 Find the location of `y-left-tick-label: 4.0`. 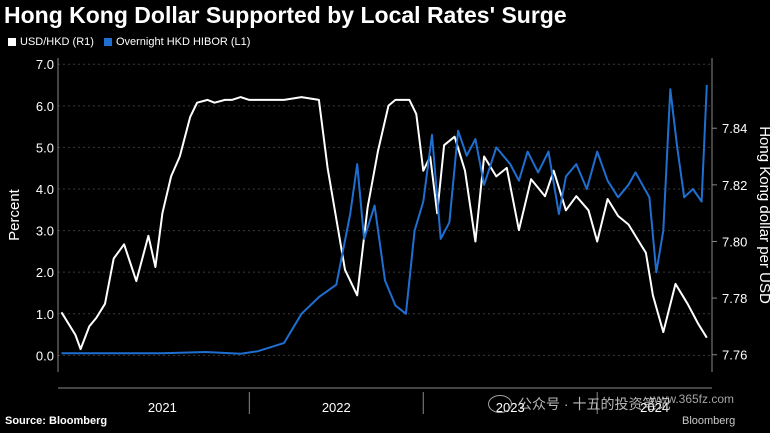

y-left-tick-label: 4.0 is located at coordinates (45, 189).